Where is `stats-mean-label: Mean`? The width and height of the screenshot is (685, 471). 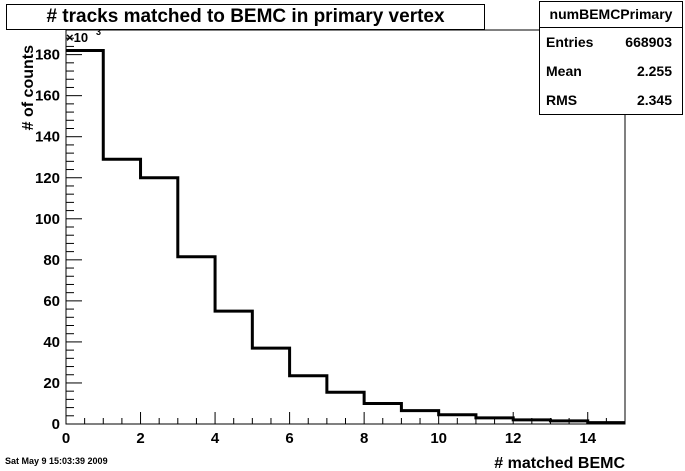 stats-mean-label: Mean is located at coordinates (564, 71).